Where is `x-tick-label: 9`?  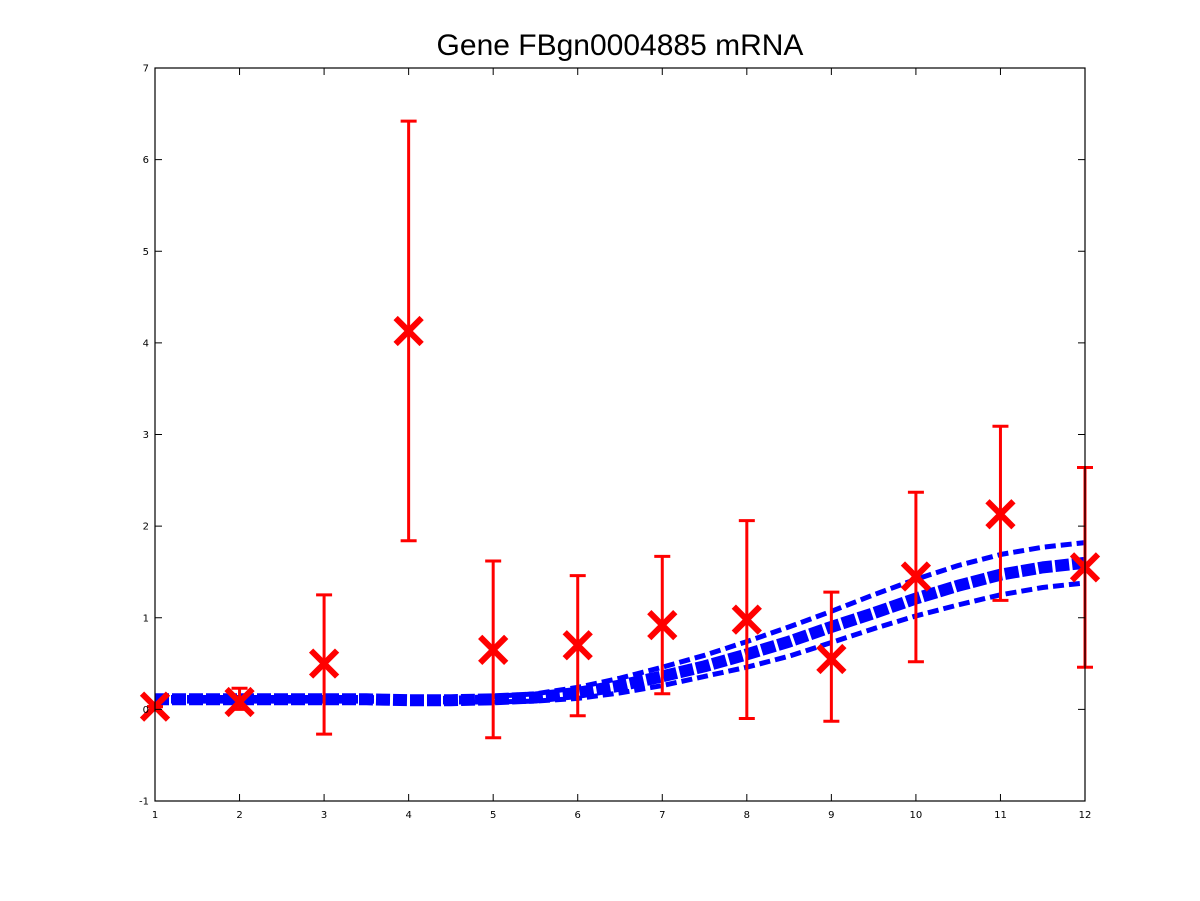
x-tick-label: 9 is located at coordinates (831, 815).